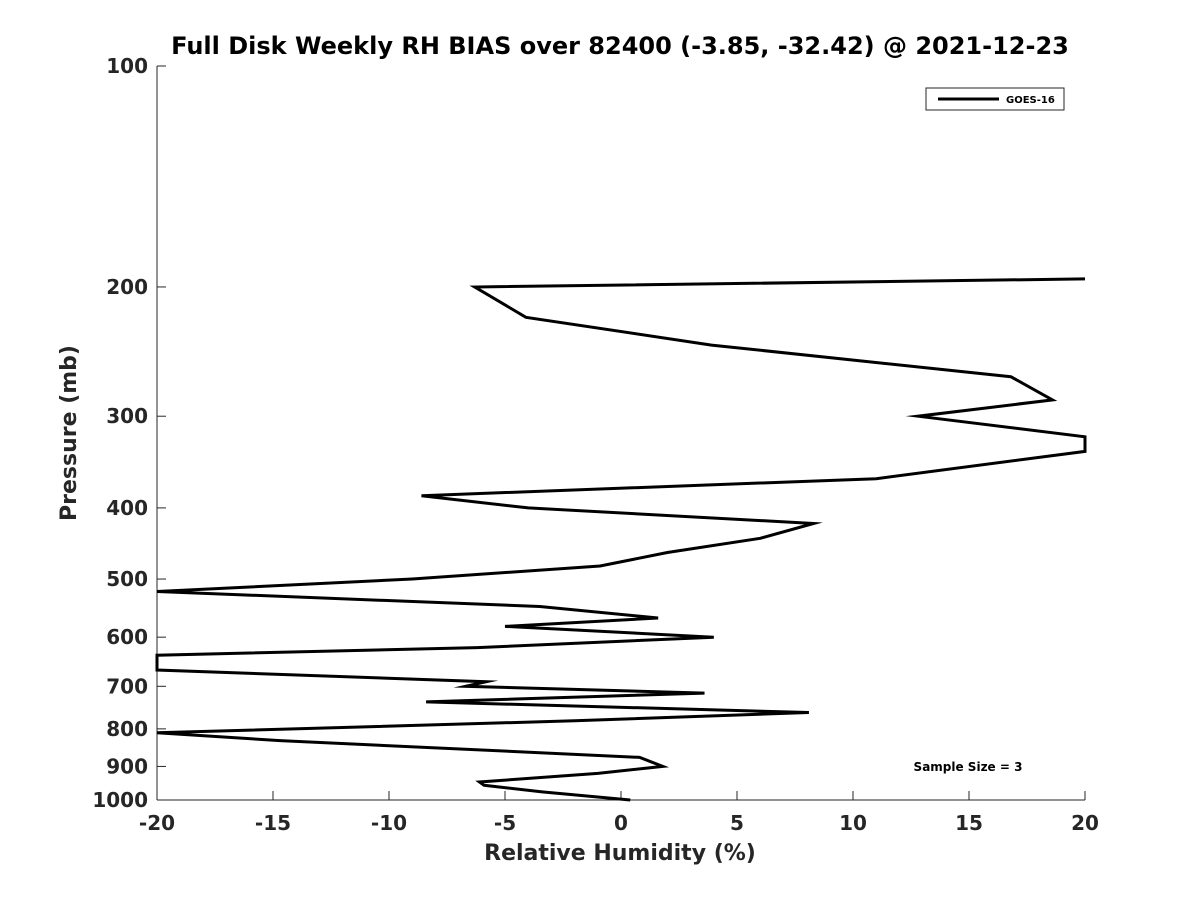  Describe the element at coordinates (273, 823) in the screenshot. I see `x-tick-label: -15` at that location.